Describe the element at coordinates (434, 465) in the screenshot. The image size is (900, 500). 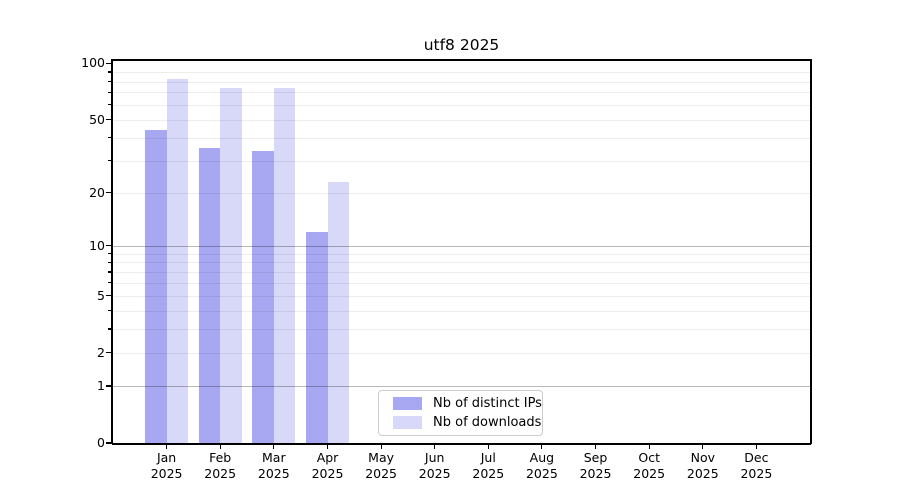
I see `x-tick-label-jun: Jun 2025` at that location.